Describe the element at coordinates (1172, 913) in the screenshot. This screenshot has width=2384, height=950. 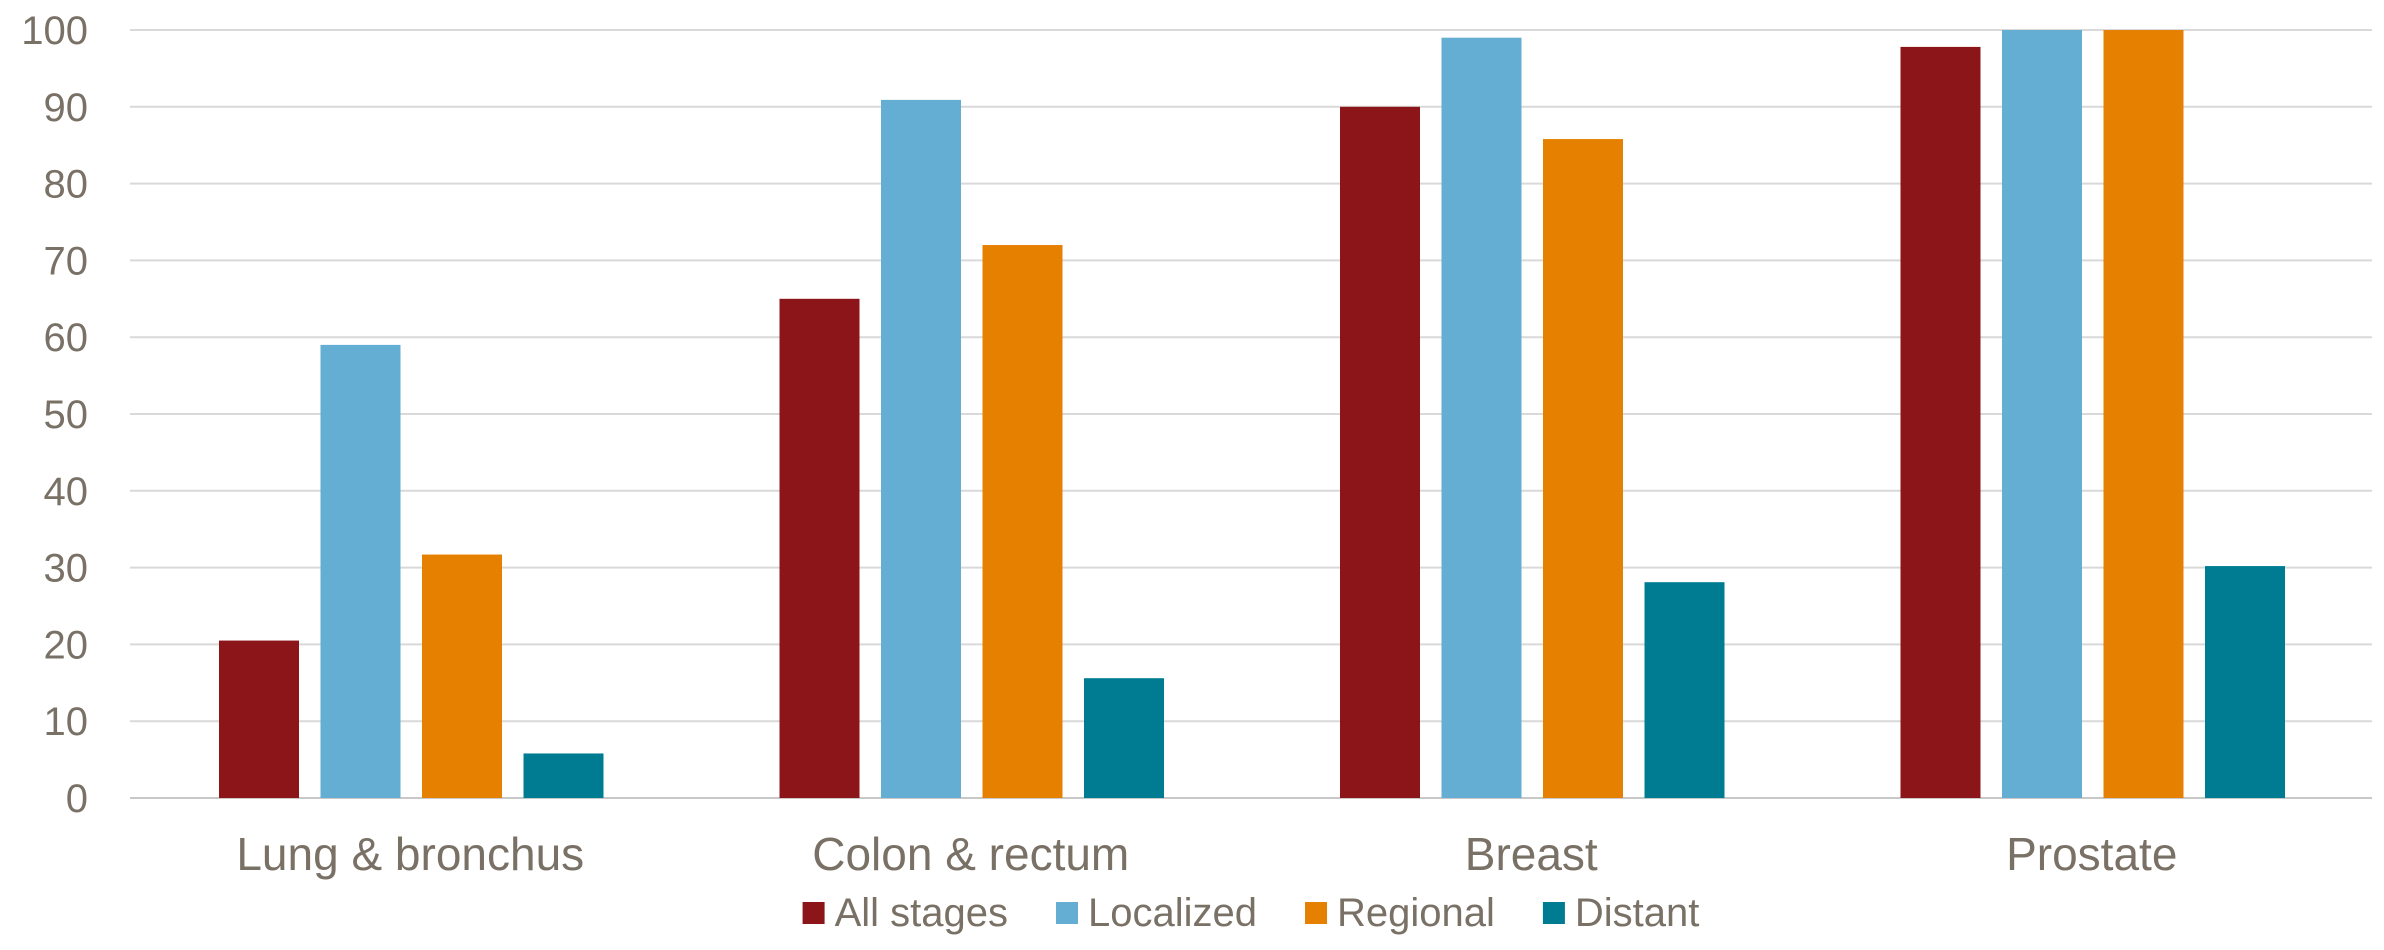
I see `legend-label: Localized` at that location.